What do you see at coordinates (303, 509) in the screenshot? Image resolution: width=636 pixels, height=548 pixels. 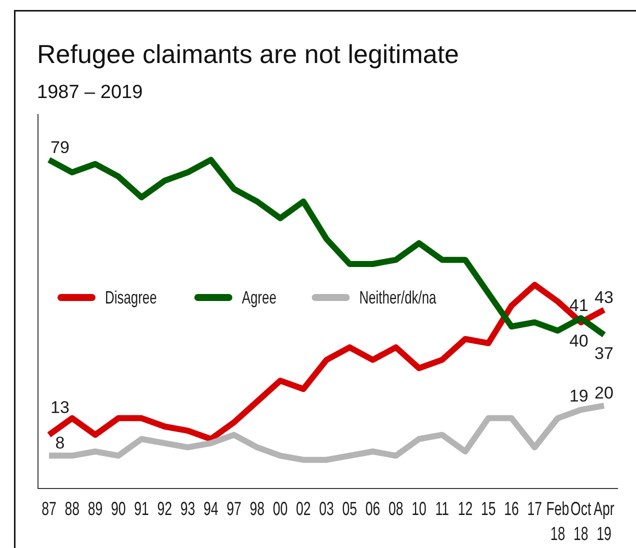 I see `x-tick-label: 02` at bounding box center [303, 509].